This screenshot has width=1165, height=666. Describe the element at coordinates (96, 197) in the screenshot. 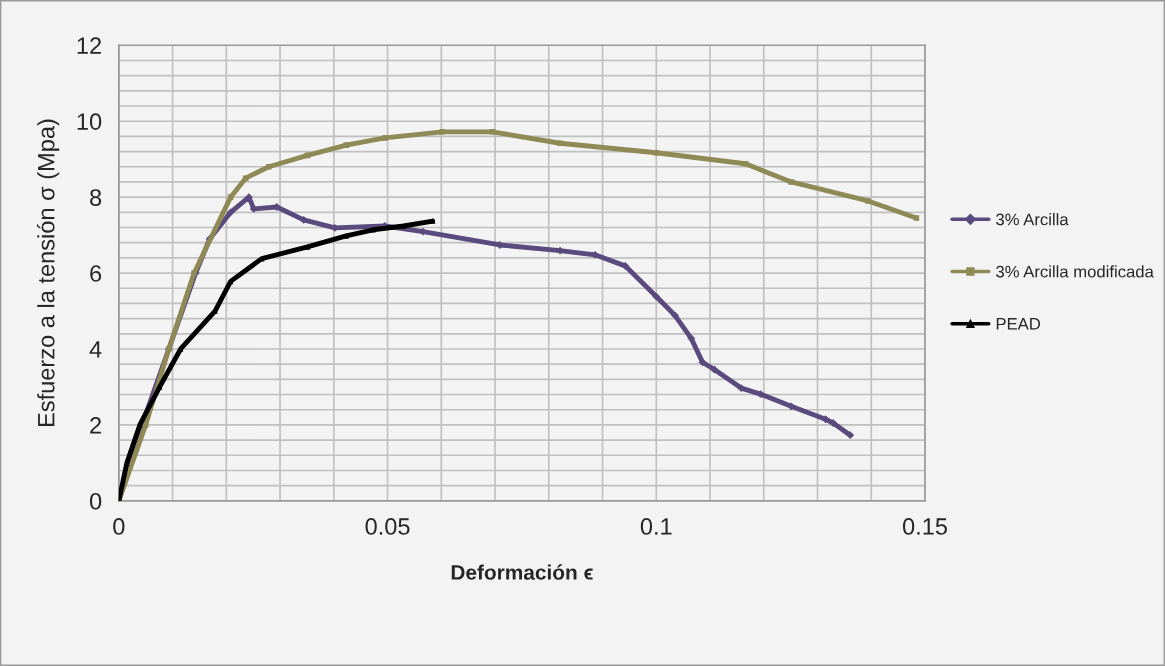

I see `y-tick-label: 8` at that location.